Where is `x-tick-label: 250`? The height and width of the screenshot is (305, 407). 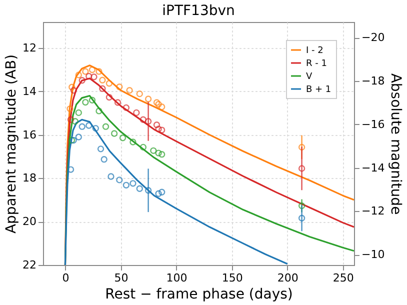
x-tick-label: 250 is located at coordinates (343, 278).